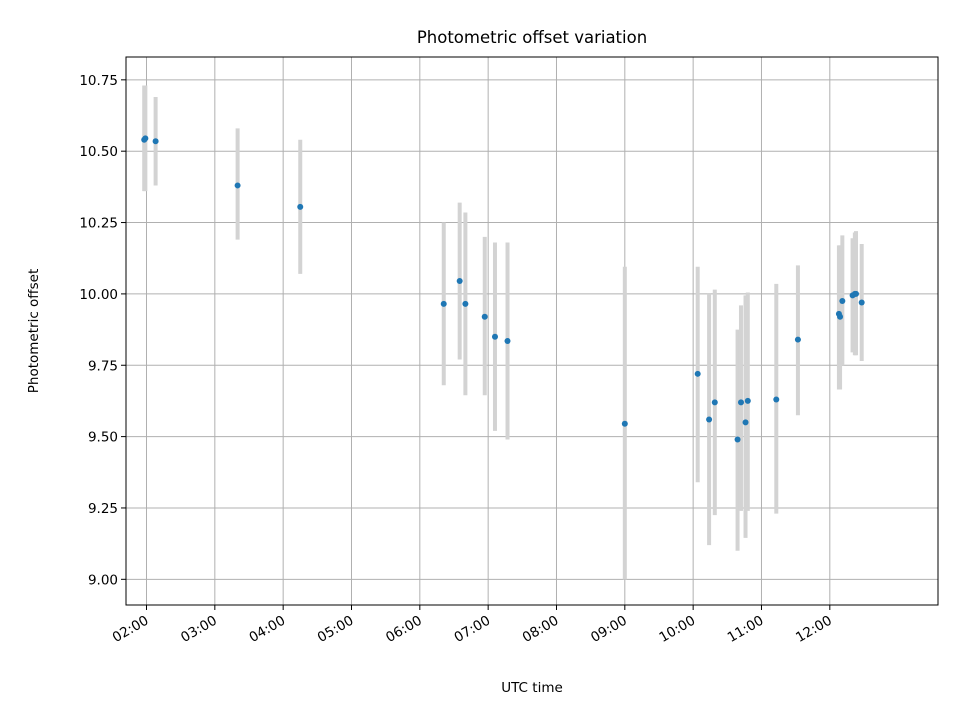  Describe the element at coordinates (98, 224) in the screenshot. I see `y-tick-label: 10.25` at that location.